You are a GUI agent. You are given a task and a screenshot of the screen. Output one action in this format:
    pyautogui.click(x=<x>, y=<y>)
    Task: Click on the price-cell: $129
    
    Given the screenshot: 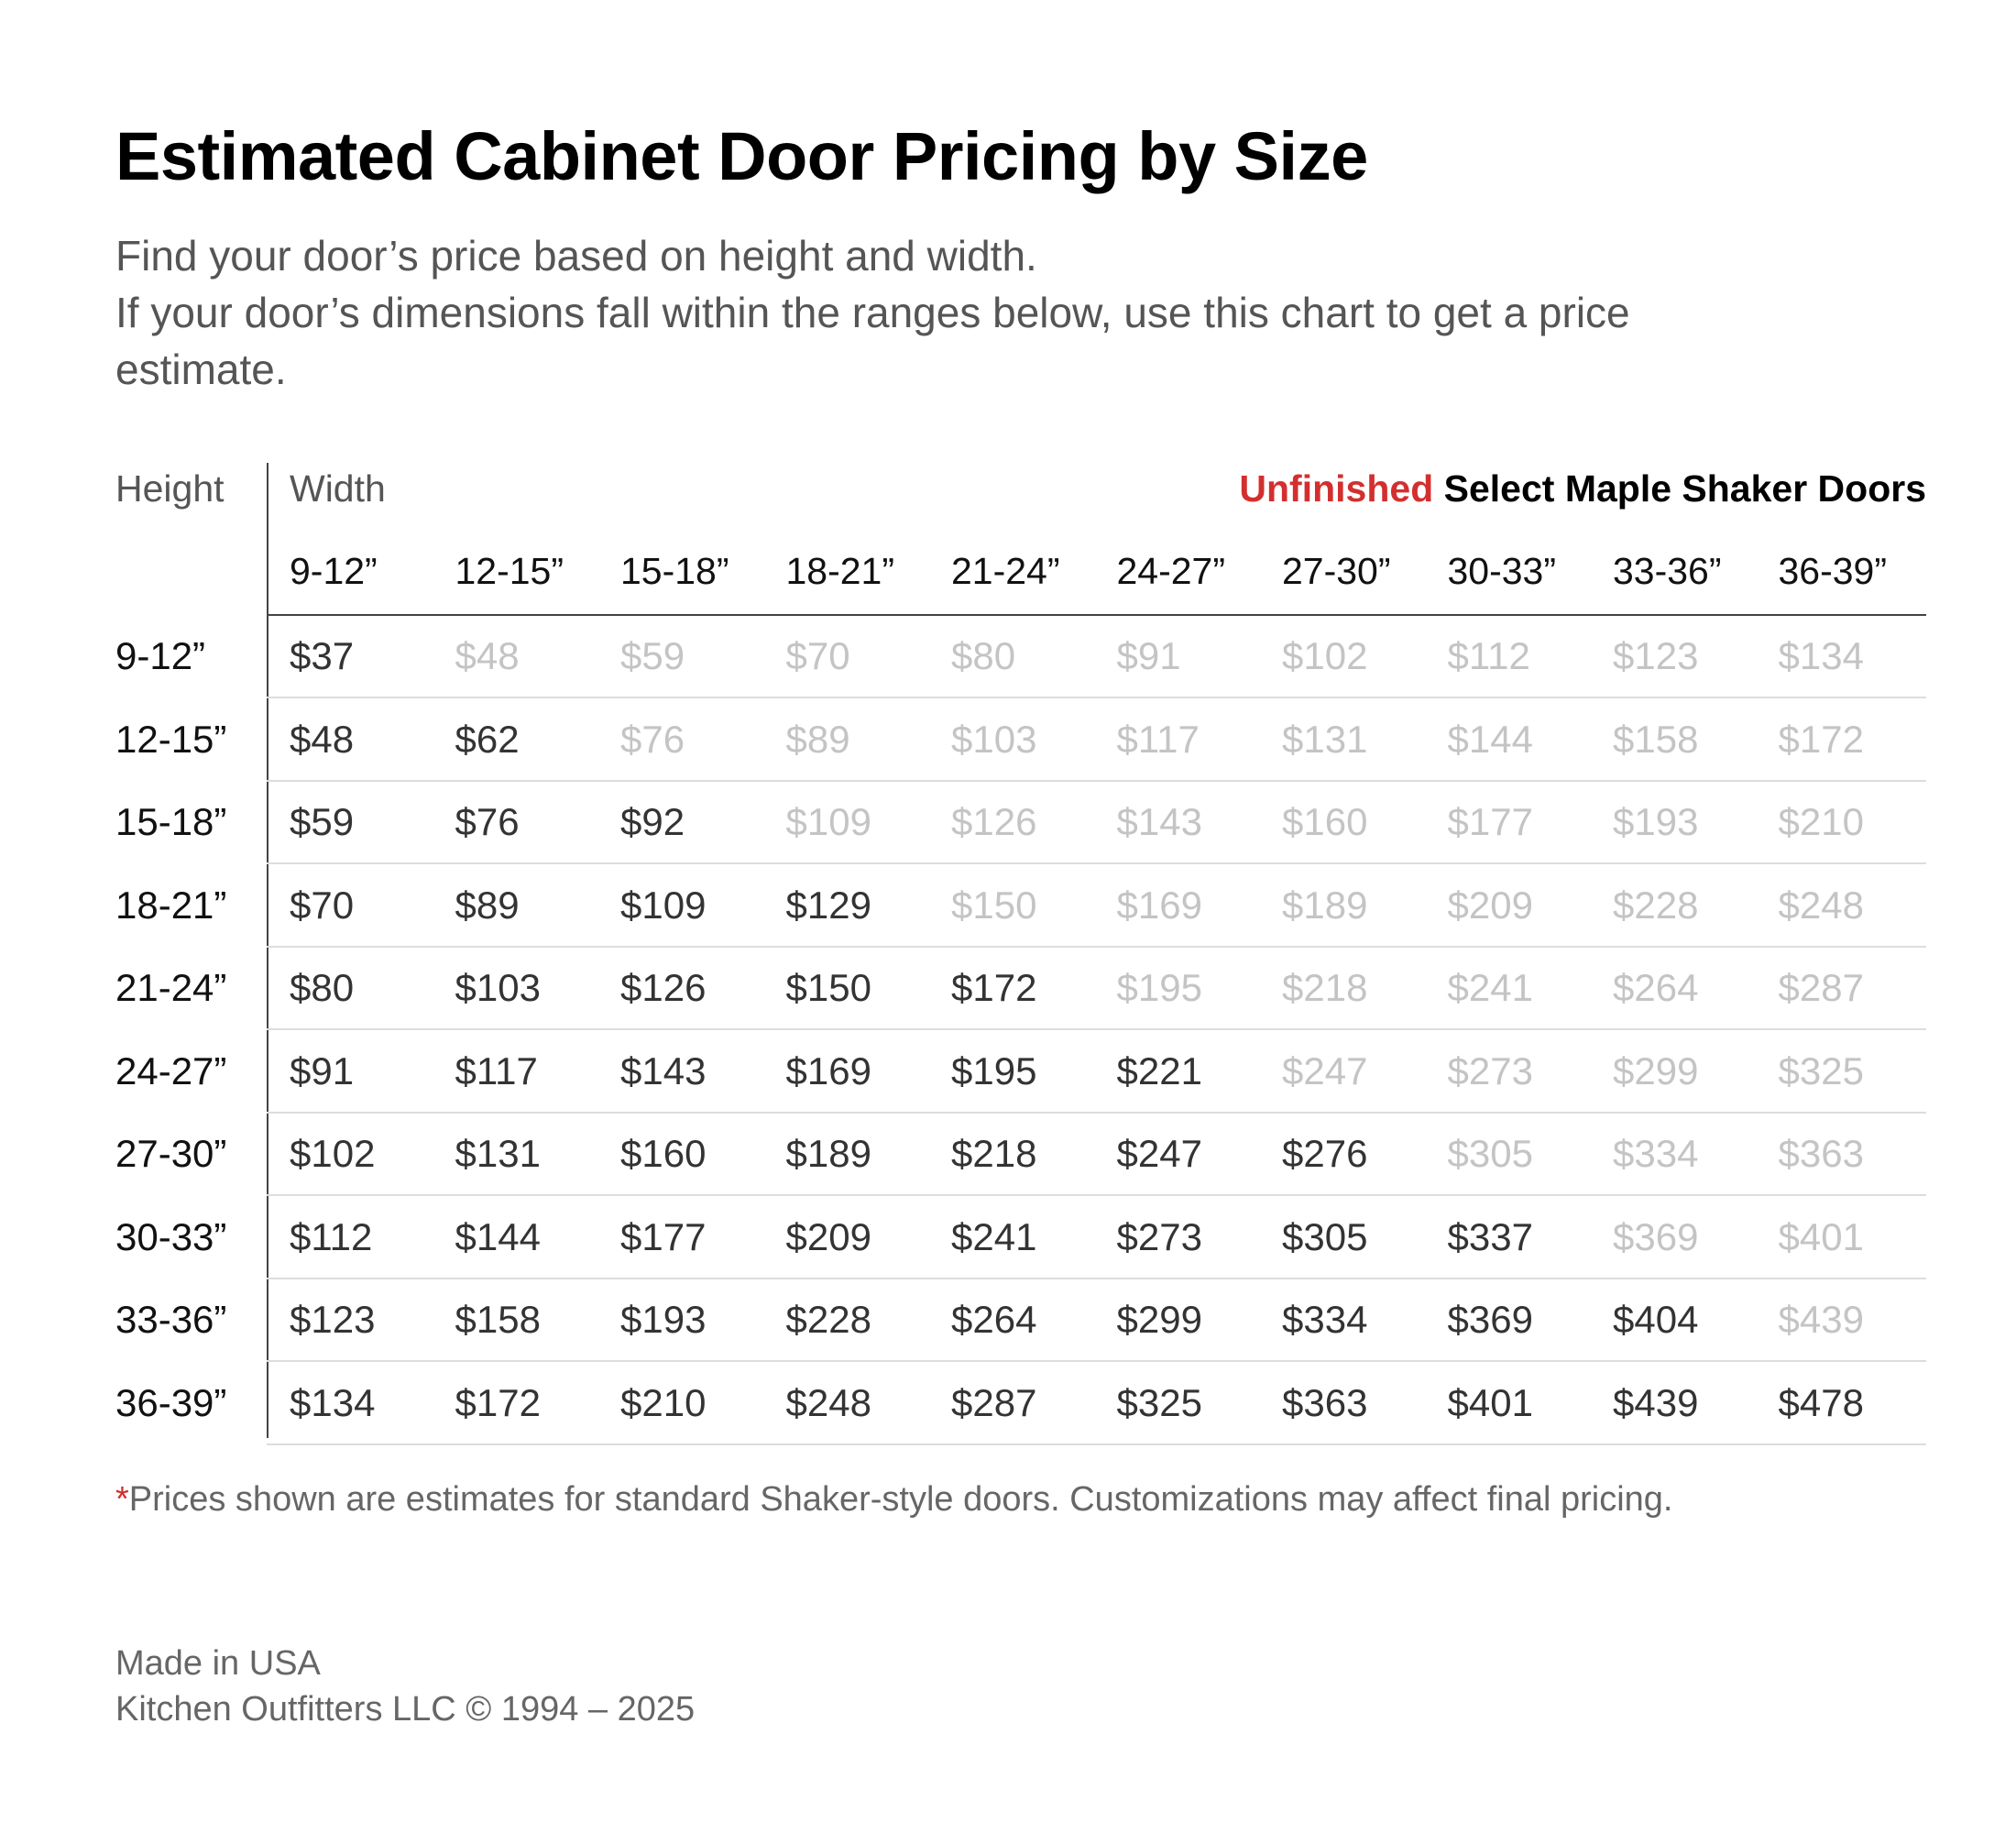 What is the action you would take?
    pyautogui.click(x=828, y=905)
    